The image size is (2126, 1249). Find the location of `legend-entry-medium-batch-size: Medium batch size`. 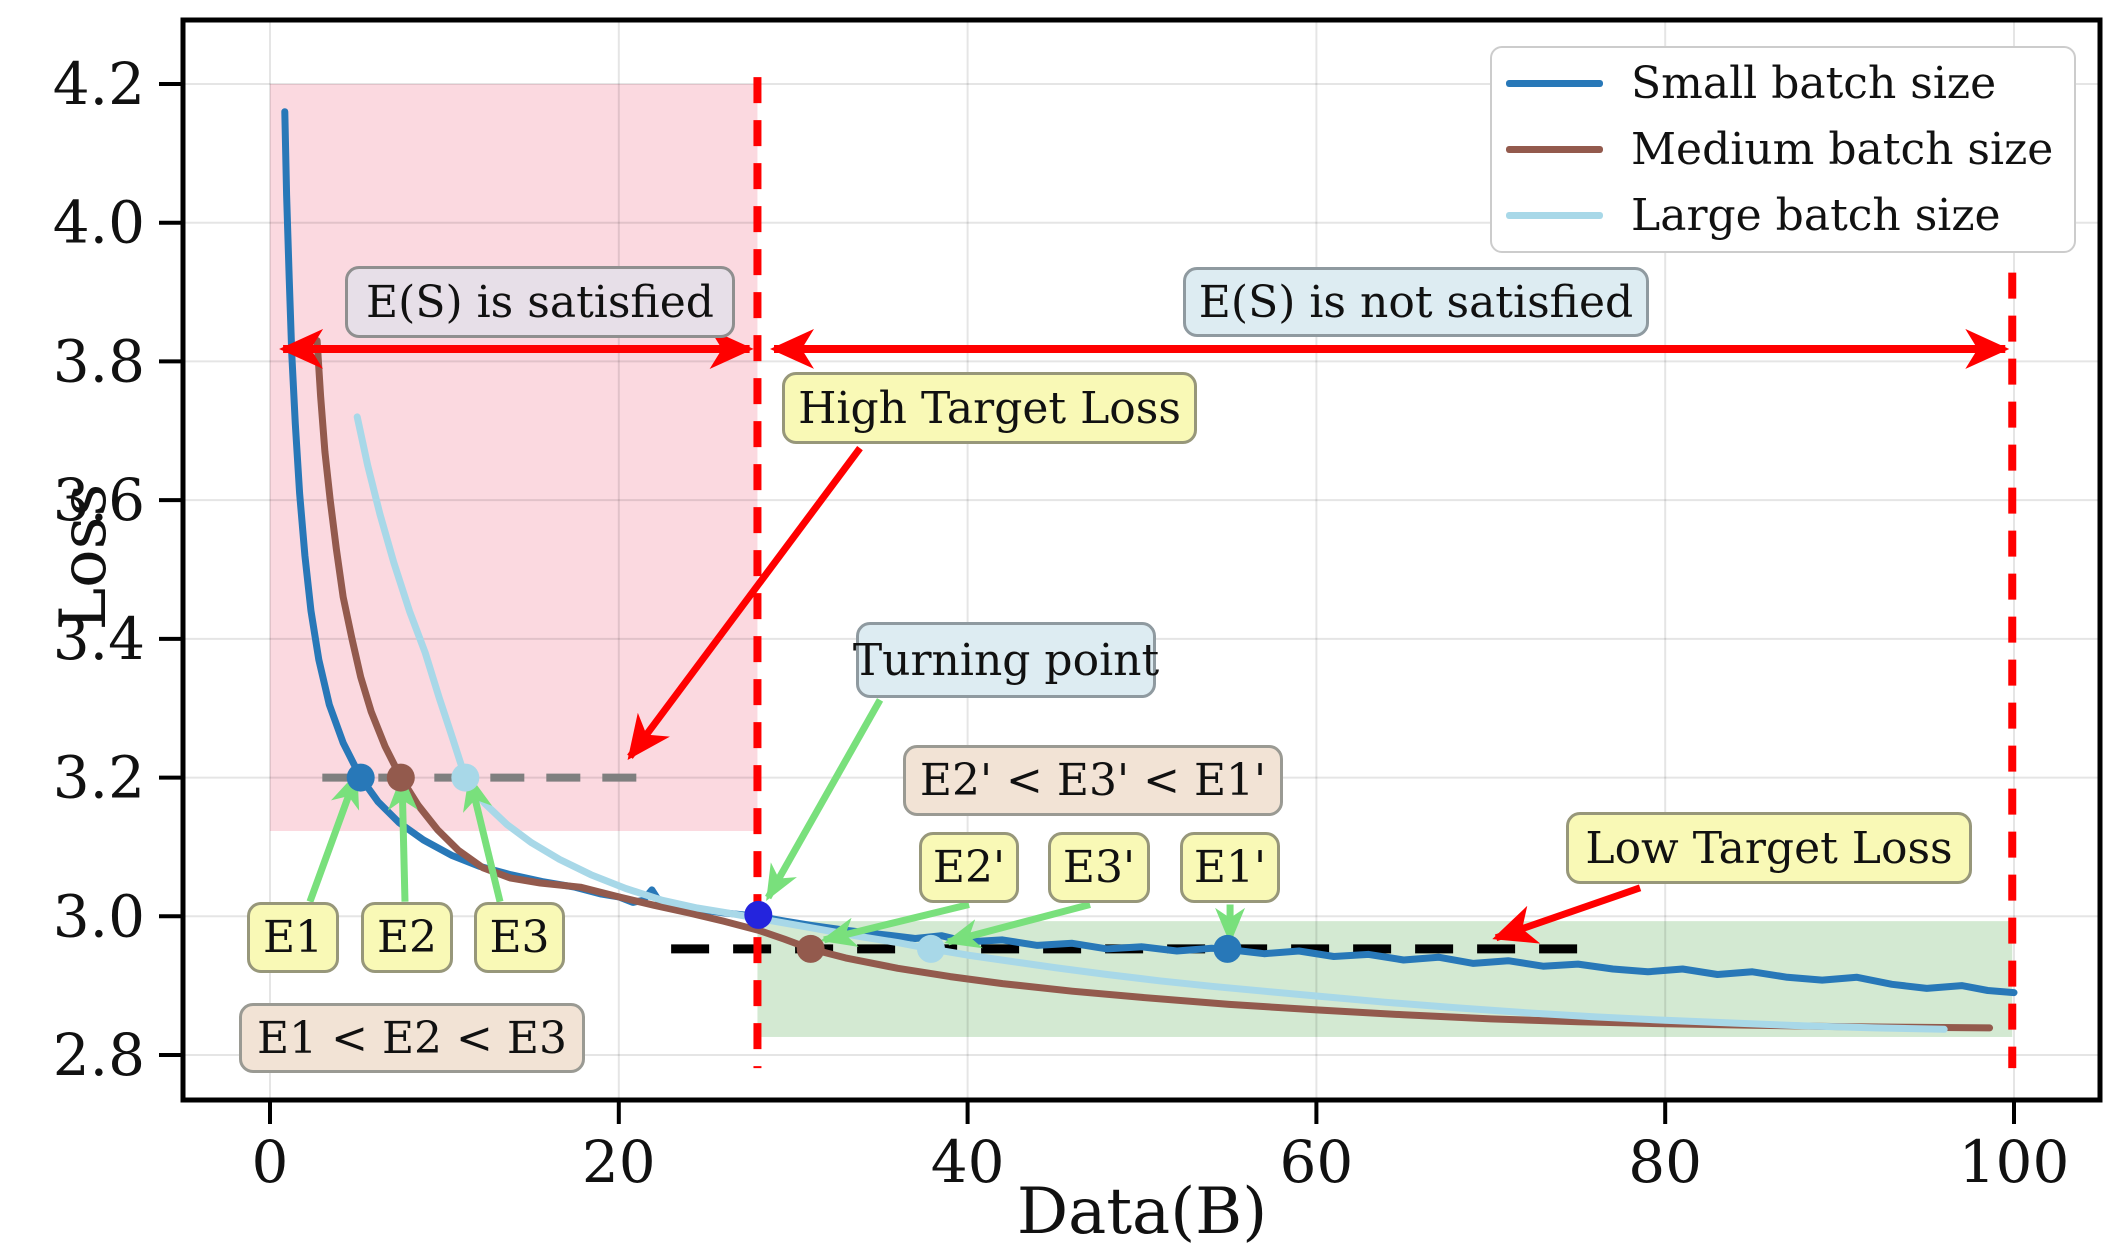

legend-entry-medium-batch-size: Medium batch size is located at coordinates (1783, 150).